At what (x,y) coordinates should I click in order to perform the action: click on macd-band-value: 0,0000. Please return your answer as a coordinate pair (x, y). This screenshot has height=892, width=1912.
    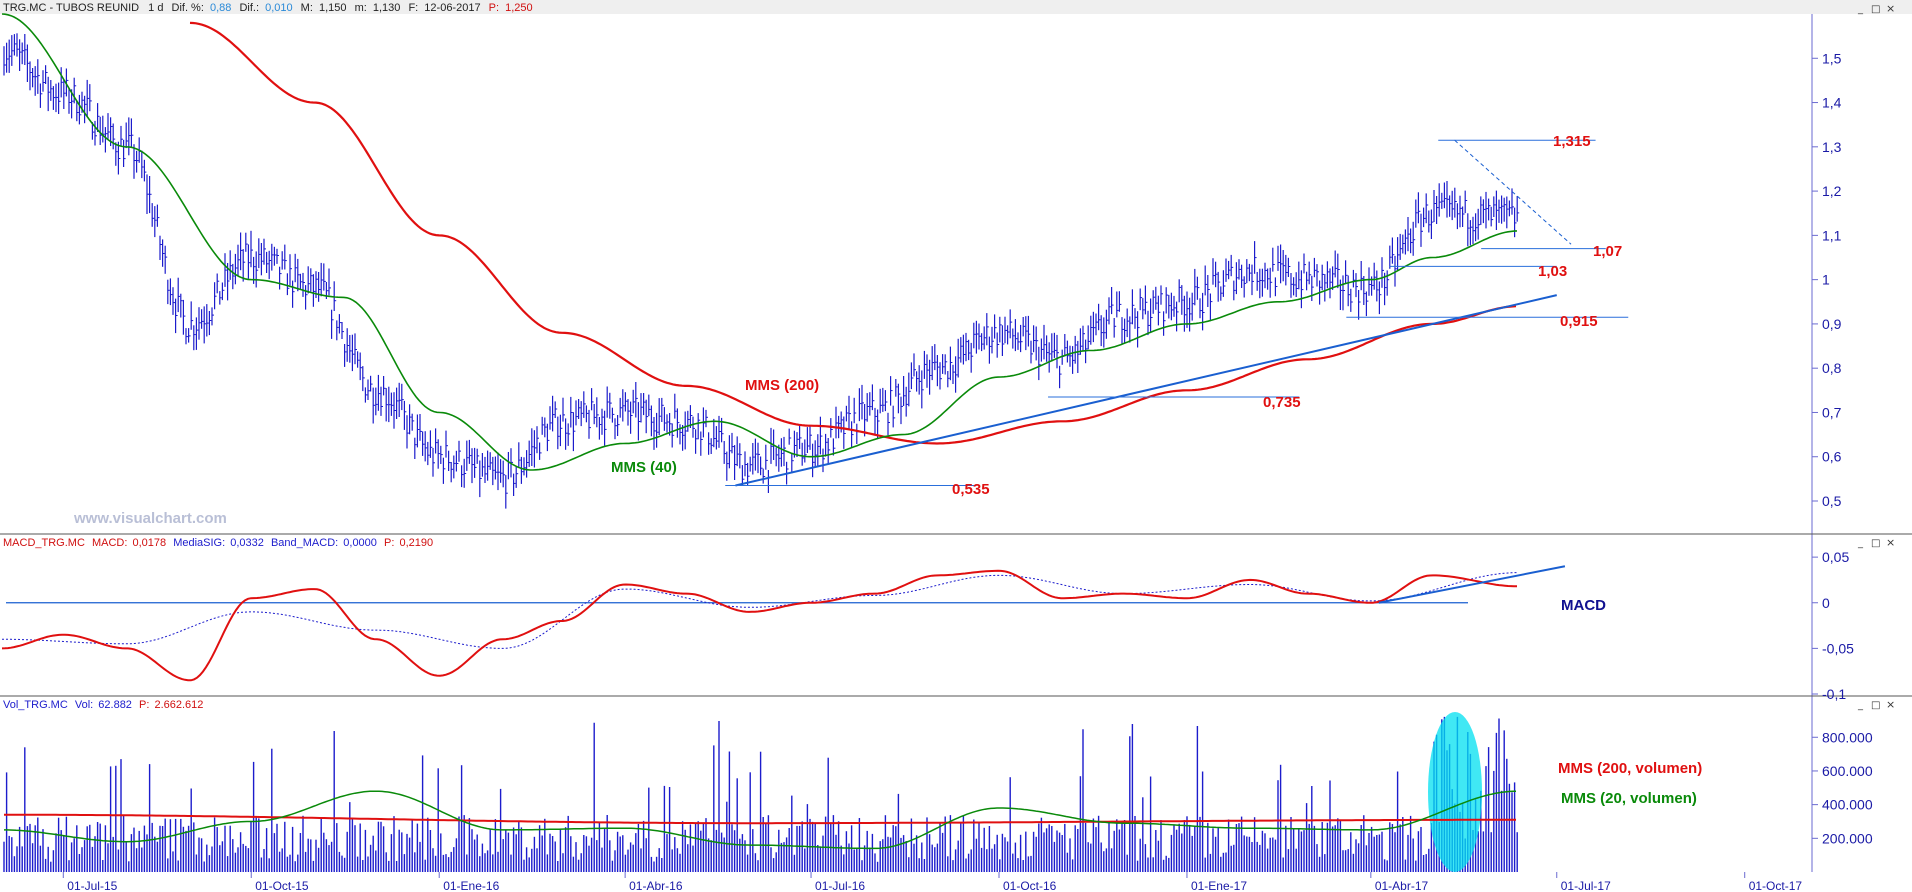
    Looking at the image, I should click on (360, 543).